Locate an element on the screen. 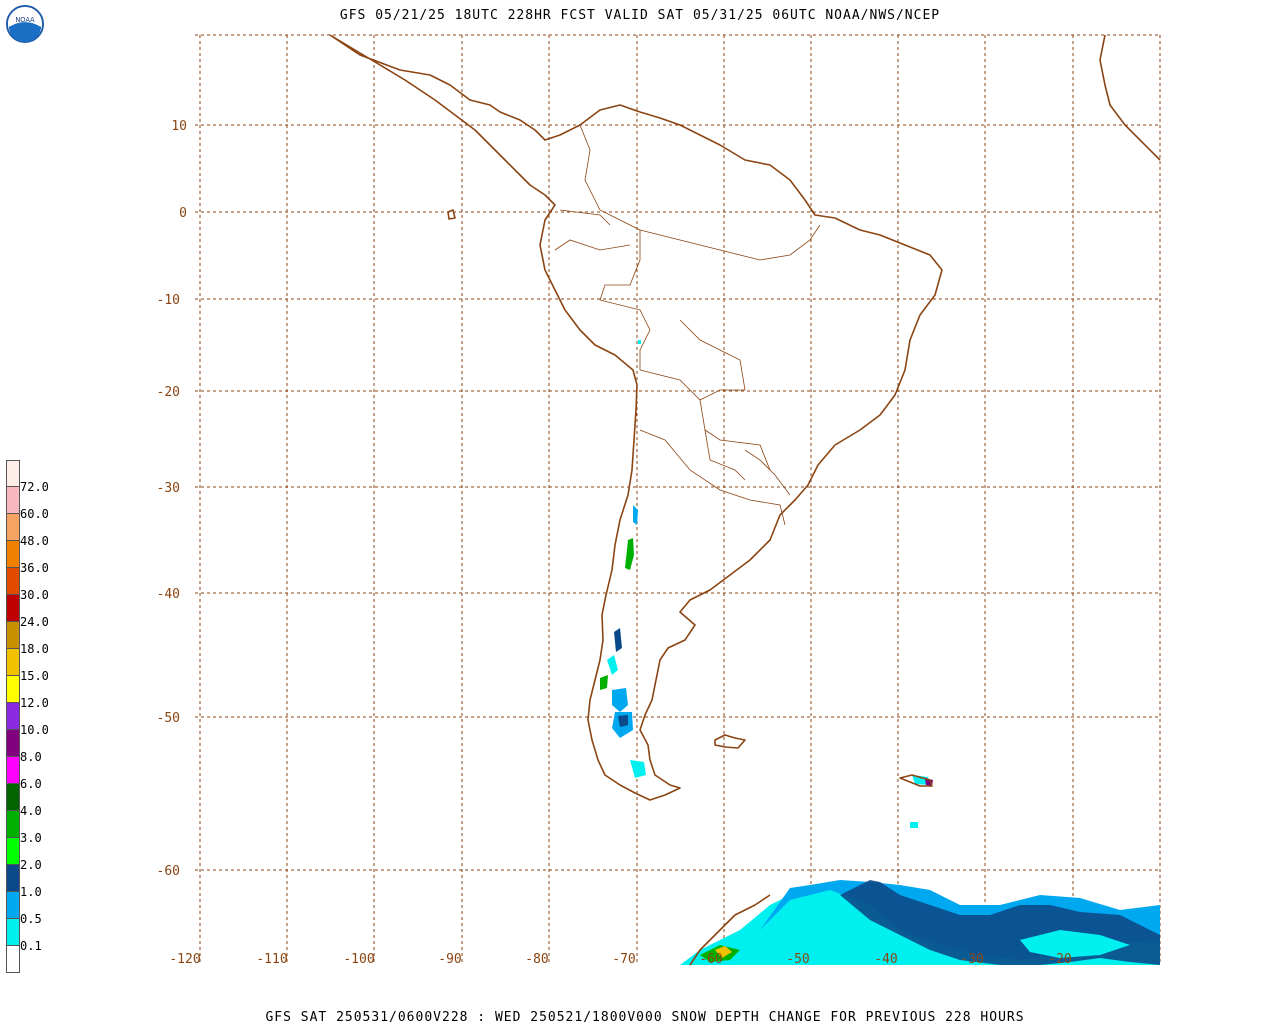  svg-text: -70 is located at coordinates (623, 959).